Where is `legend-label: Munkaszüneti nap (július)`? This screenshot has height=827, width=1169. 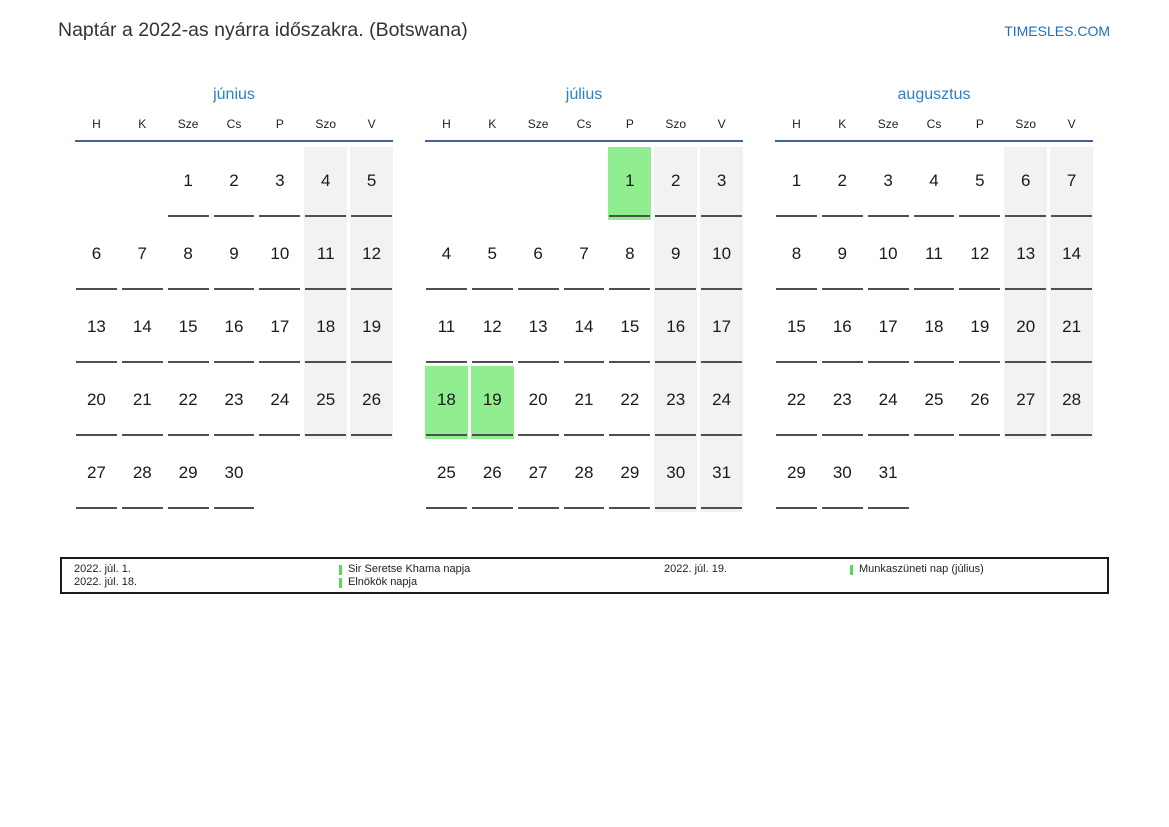
legend-label: Munkaszüneti nap (július) is located at coordinates (921, 569).